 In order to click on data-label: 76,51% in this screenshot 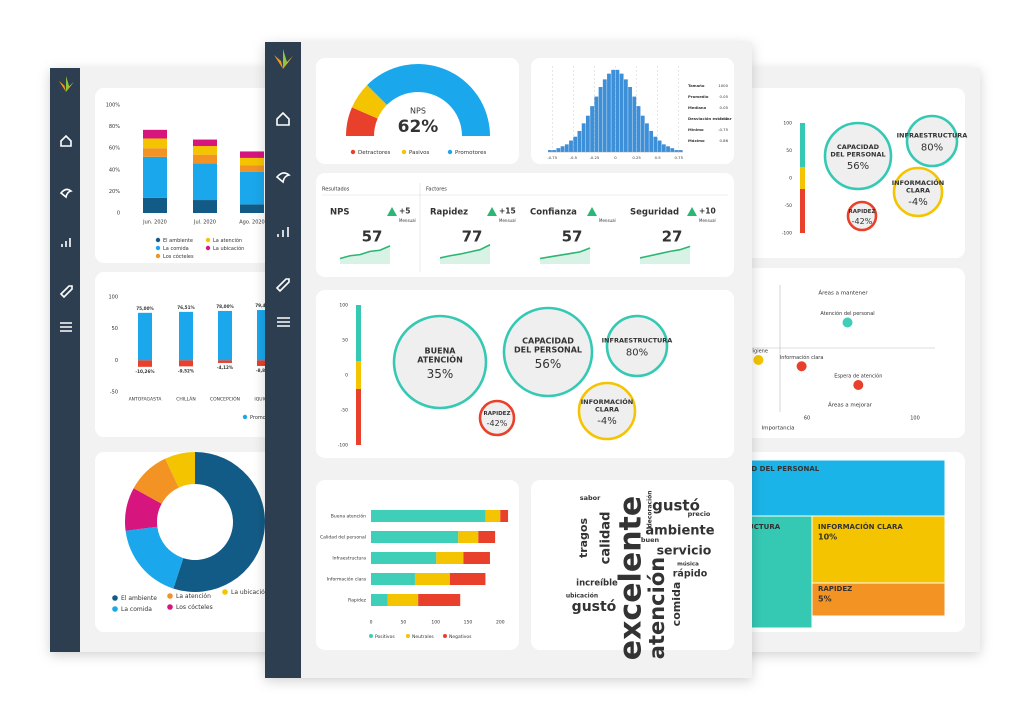, I will do `click(186, 307)`.